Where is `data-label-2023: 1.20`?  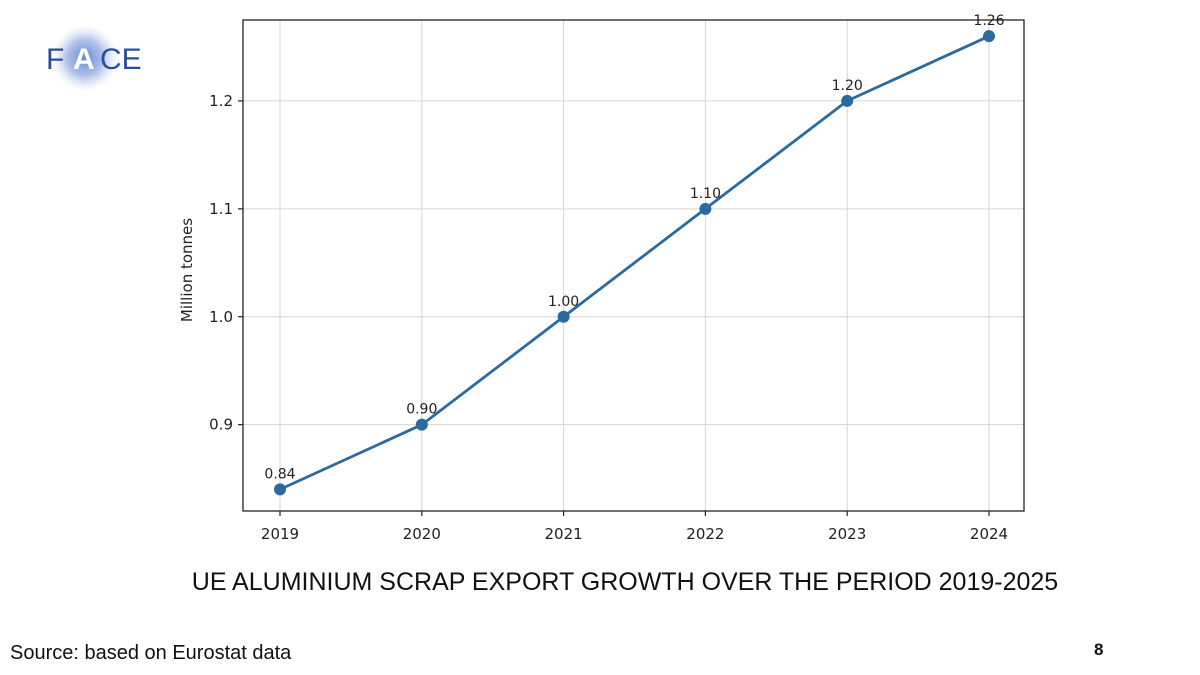
data-label-2023: 1.20 is located at coordinates (847, 86).